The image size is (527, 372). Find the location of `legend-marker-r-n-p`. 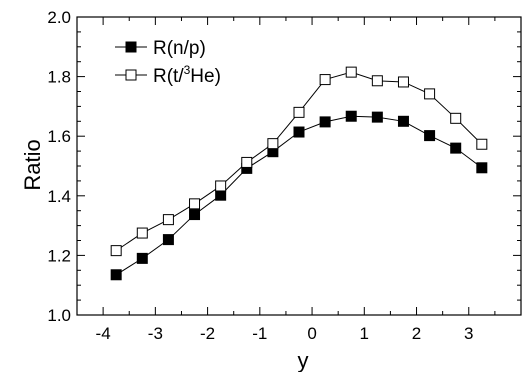

legend-marker-r-n-p is located at coordinates (131, 47).